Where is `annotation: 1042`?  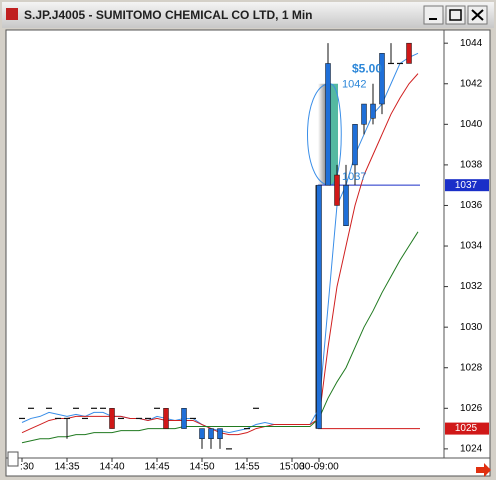 annotation: 1042 is located at coordinates (354, 85).